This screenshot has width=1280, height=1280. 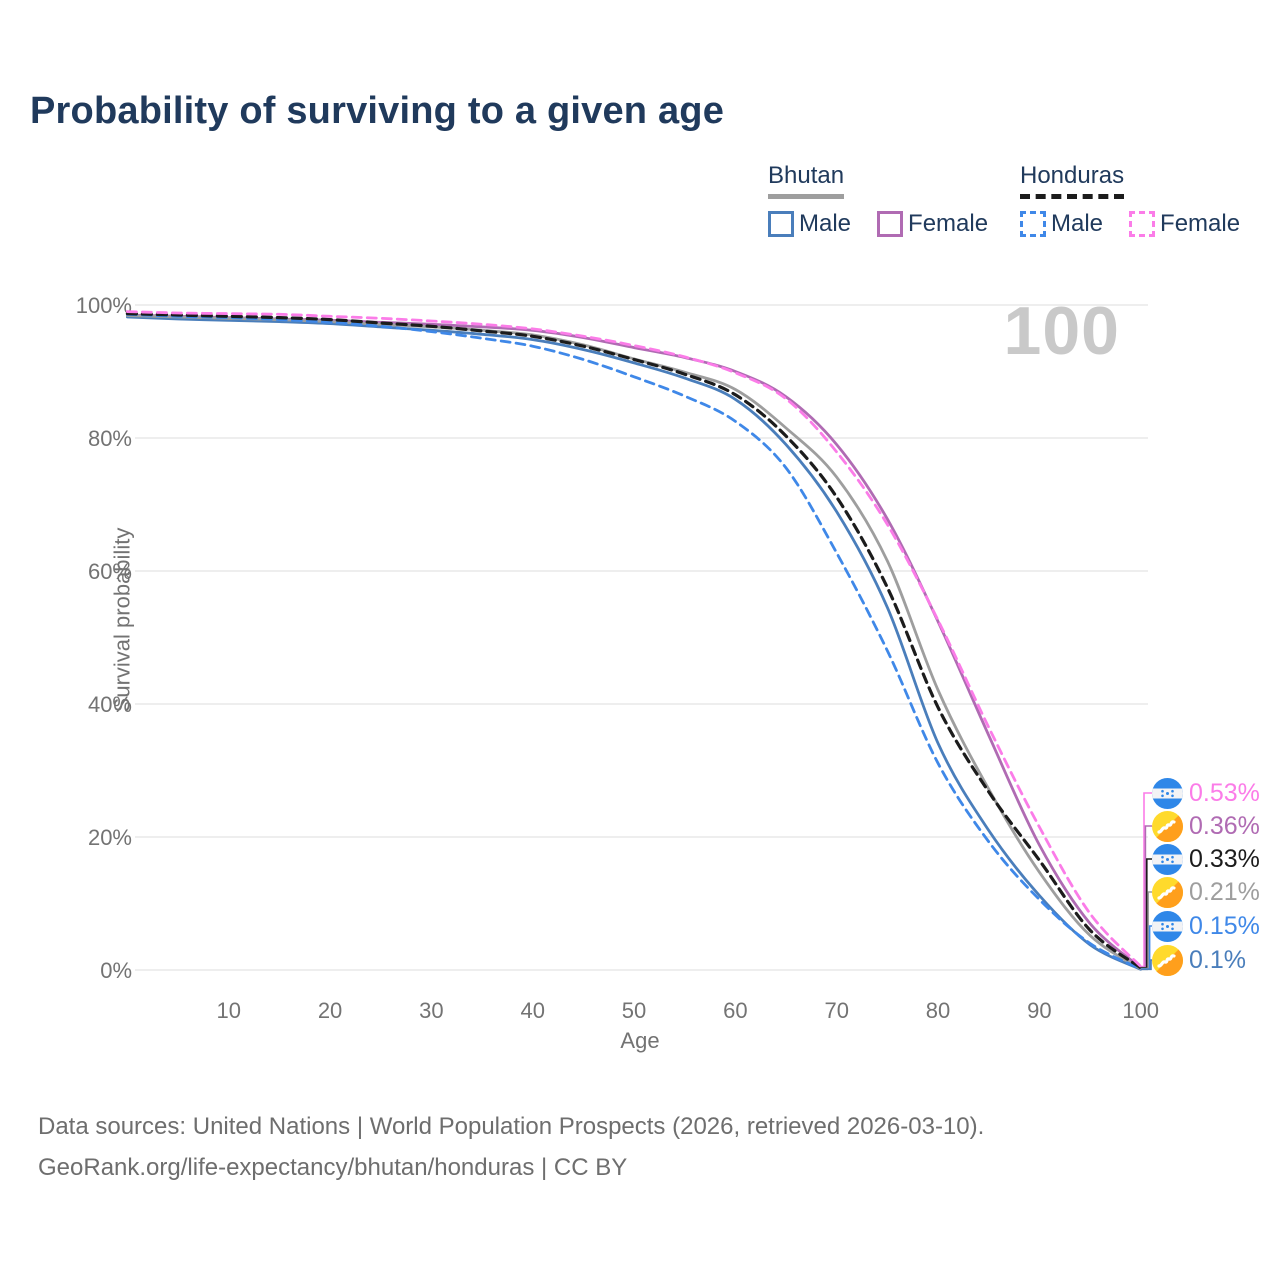 I want to click on end-label-honduras-female: 0.53%, so click(x=1206, y=793).